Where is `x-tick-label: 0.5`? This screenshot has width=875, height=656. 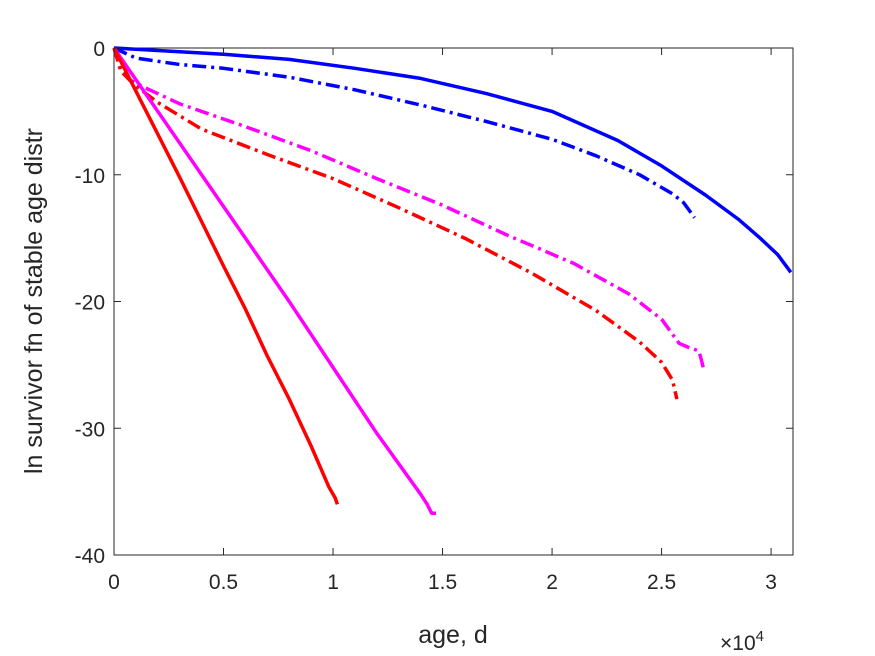 x-tick-label: 0.5 is located at coordinates (223, 582).